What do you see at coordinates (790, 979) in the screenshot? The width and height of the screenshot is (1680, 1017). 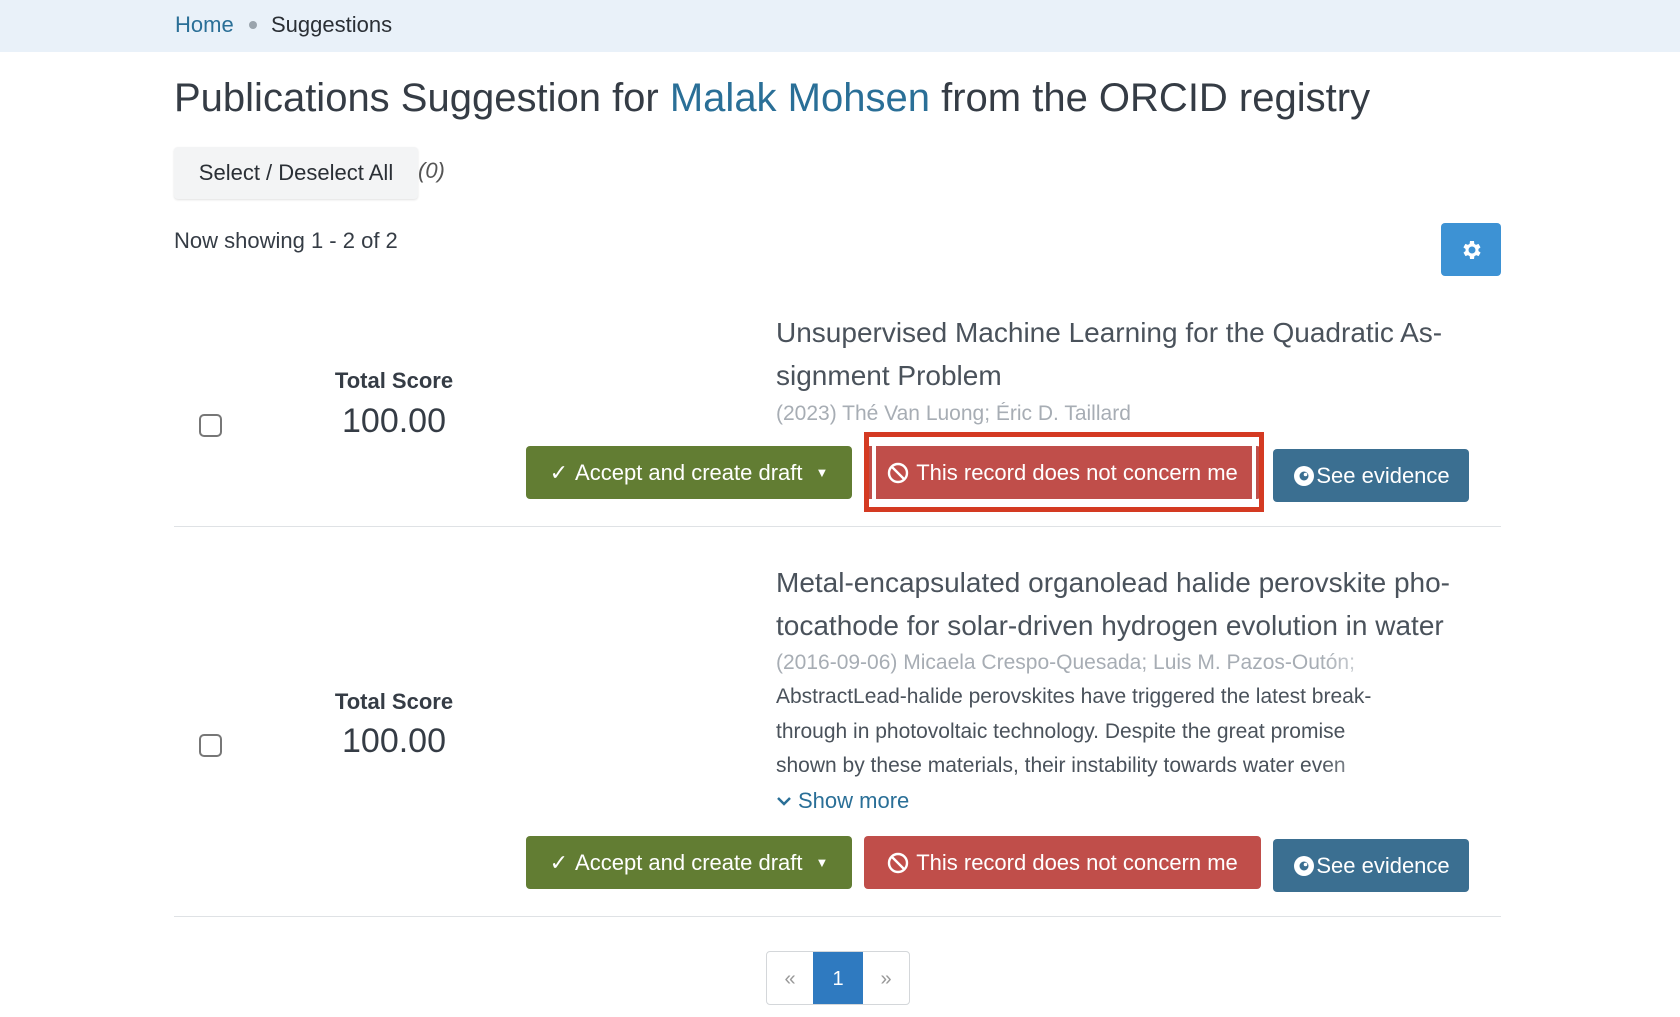 I see `pagination-prev: «` at bounding box center [790, 979].